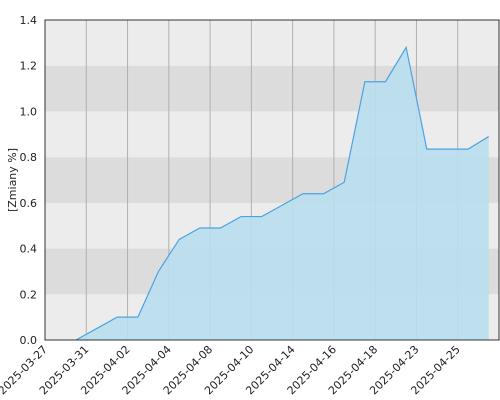 The height and width of the screenshot is (400, 500). I want to click on y-tick-label: 0.8, so click(29, 157).